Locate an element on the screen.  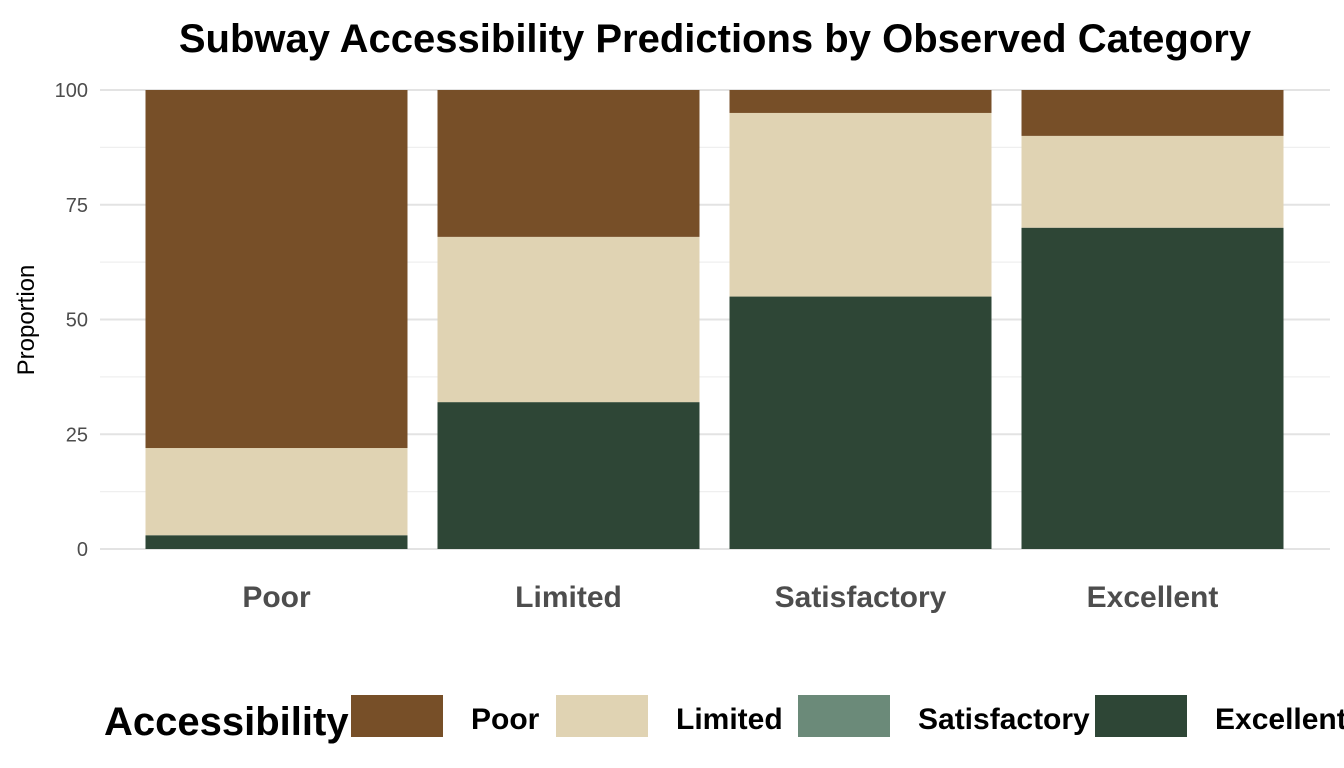
bar-segment-poor-poor is located at coordinates (276, 269).